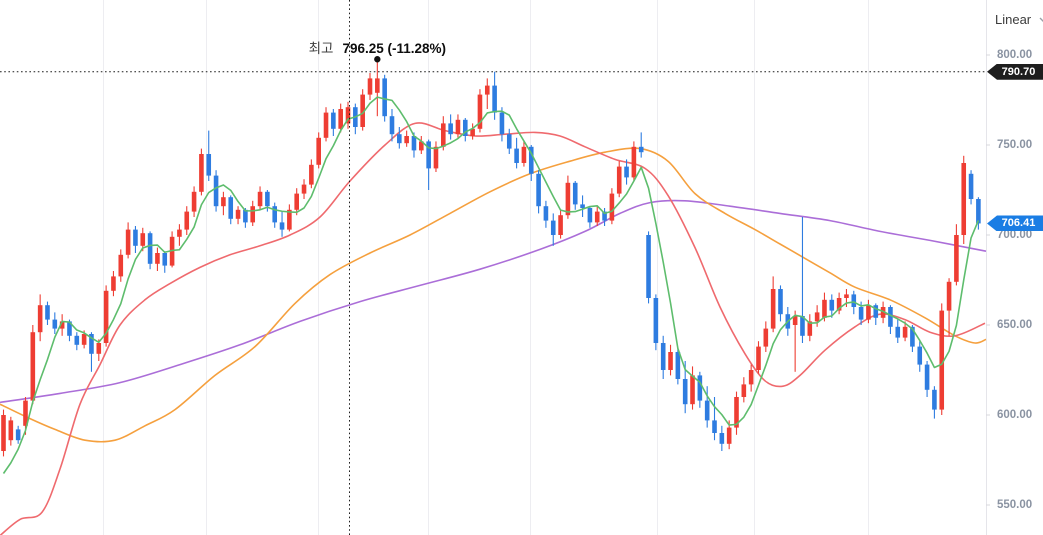 The height and width of the screenshot is (535, 1043). Describe the element at coordinates (1015, 145) in the screenshot. I see `price-axis-label: 750.00` at that location.